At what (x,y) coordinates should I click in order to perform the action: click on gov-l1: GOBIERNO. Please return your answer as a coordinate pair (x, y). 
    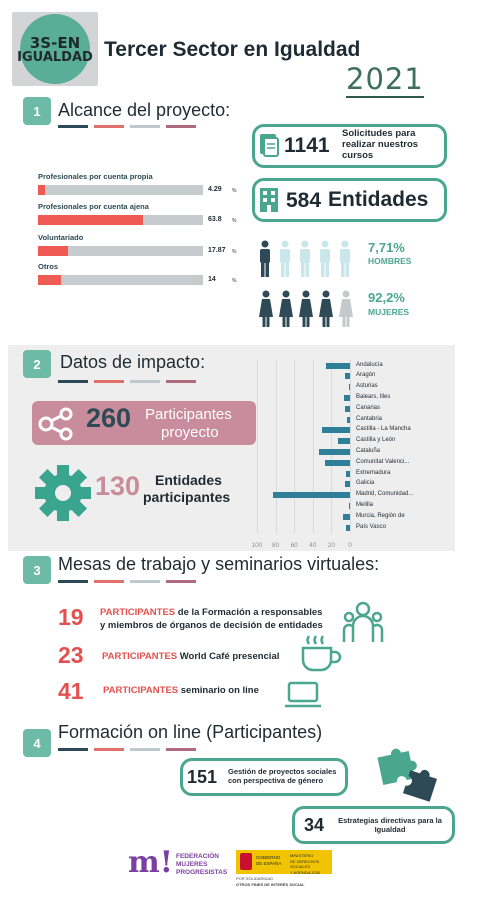
    Looking at the image, I should click on (268, 857).